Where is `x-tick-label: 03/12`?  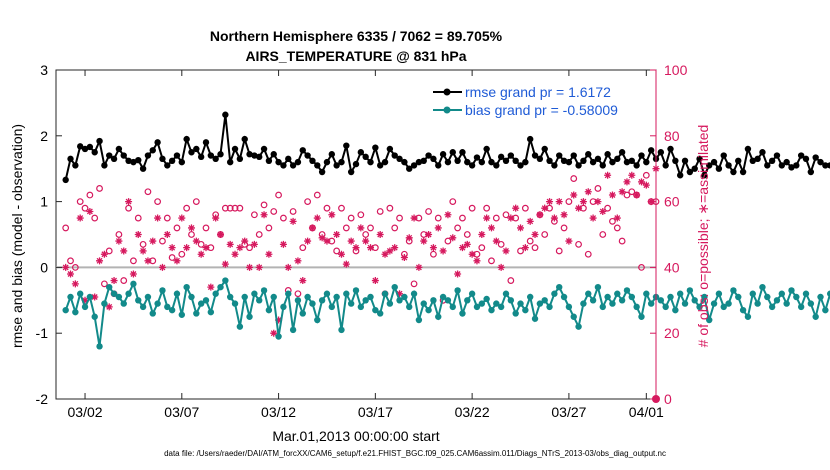 x-tick-label: 03/12 is located at coordinates (278, 412).